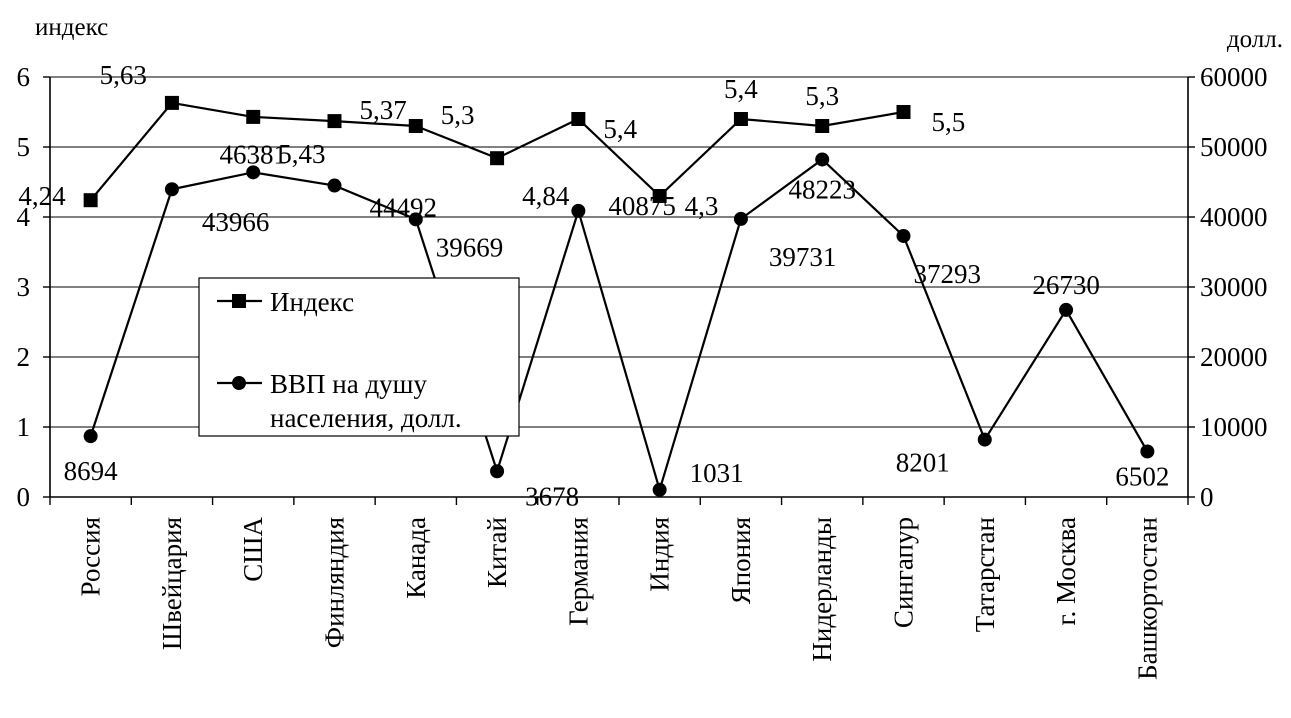 The image size is (1291, 718). Describe the element at coordinates (949, 122) in the screenshot. I see `index-data-label: 5,5` at that location.